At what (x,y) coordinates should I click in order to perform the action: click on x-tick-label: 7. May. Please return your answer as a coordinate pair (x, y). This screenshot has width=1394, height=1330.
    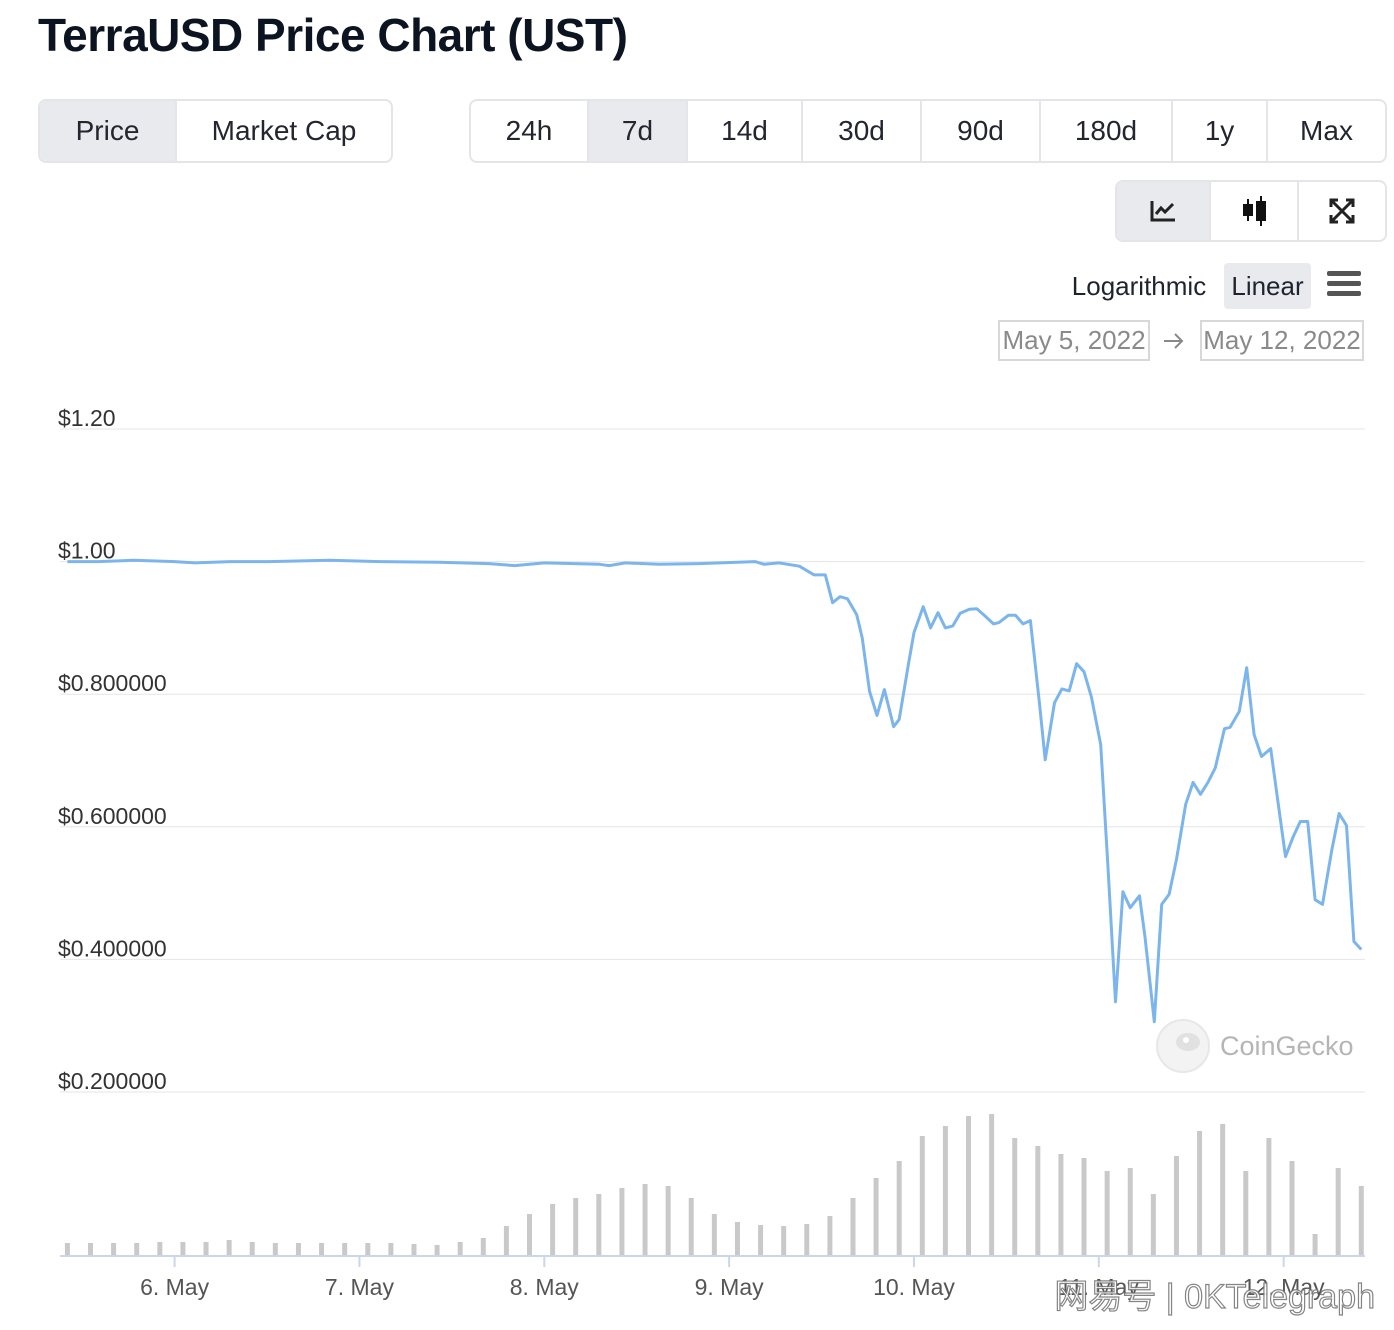
    Looking at the image, I should click on (360, 1287).